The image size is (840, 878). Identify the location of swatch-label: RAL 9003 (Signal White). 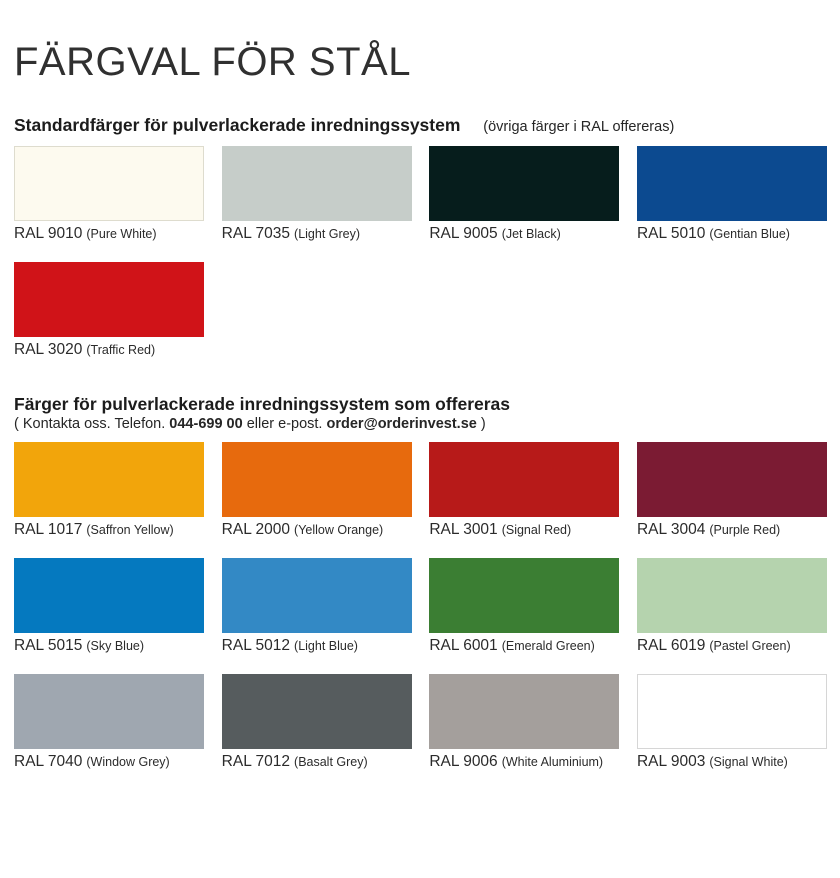
(732, 762).